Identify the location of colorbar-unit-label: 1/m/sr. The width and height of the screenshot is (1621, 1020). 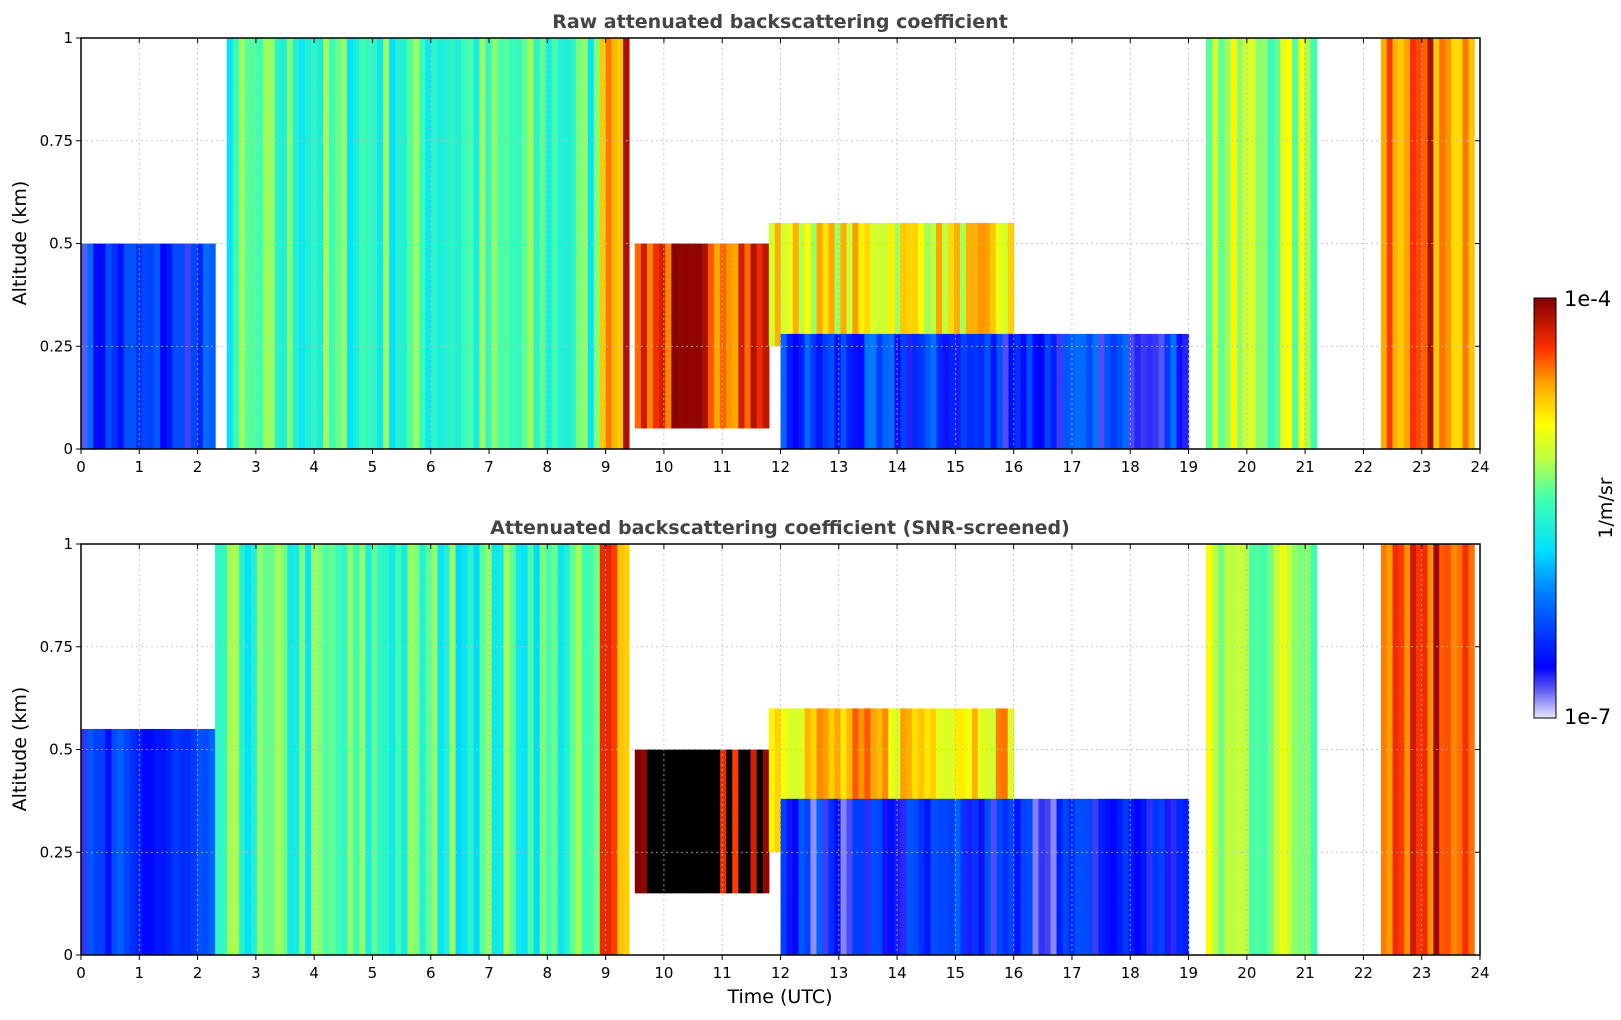
(1606, 507).